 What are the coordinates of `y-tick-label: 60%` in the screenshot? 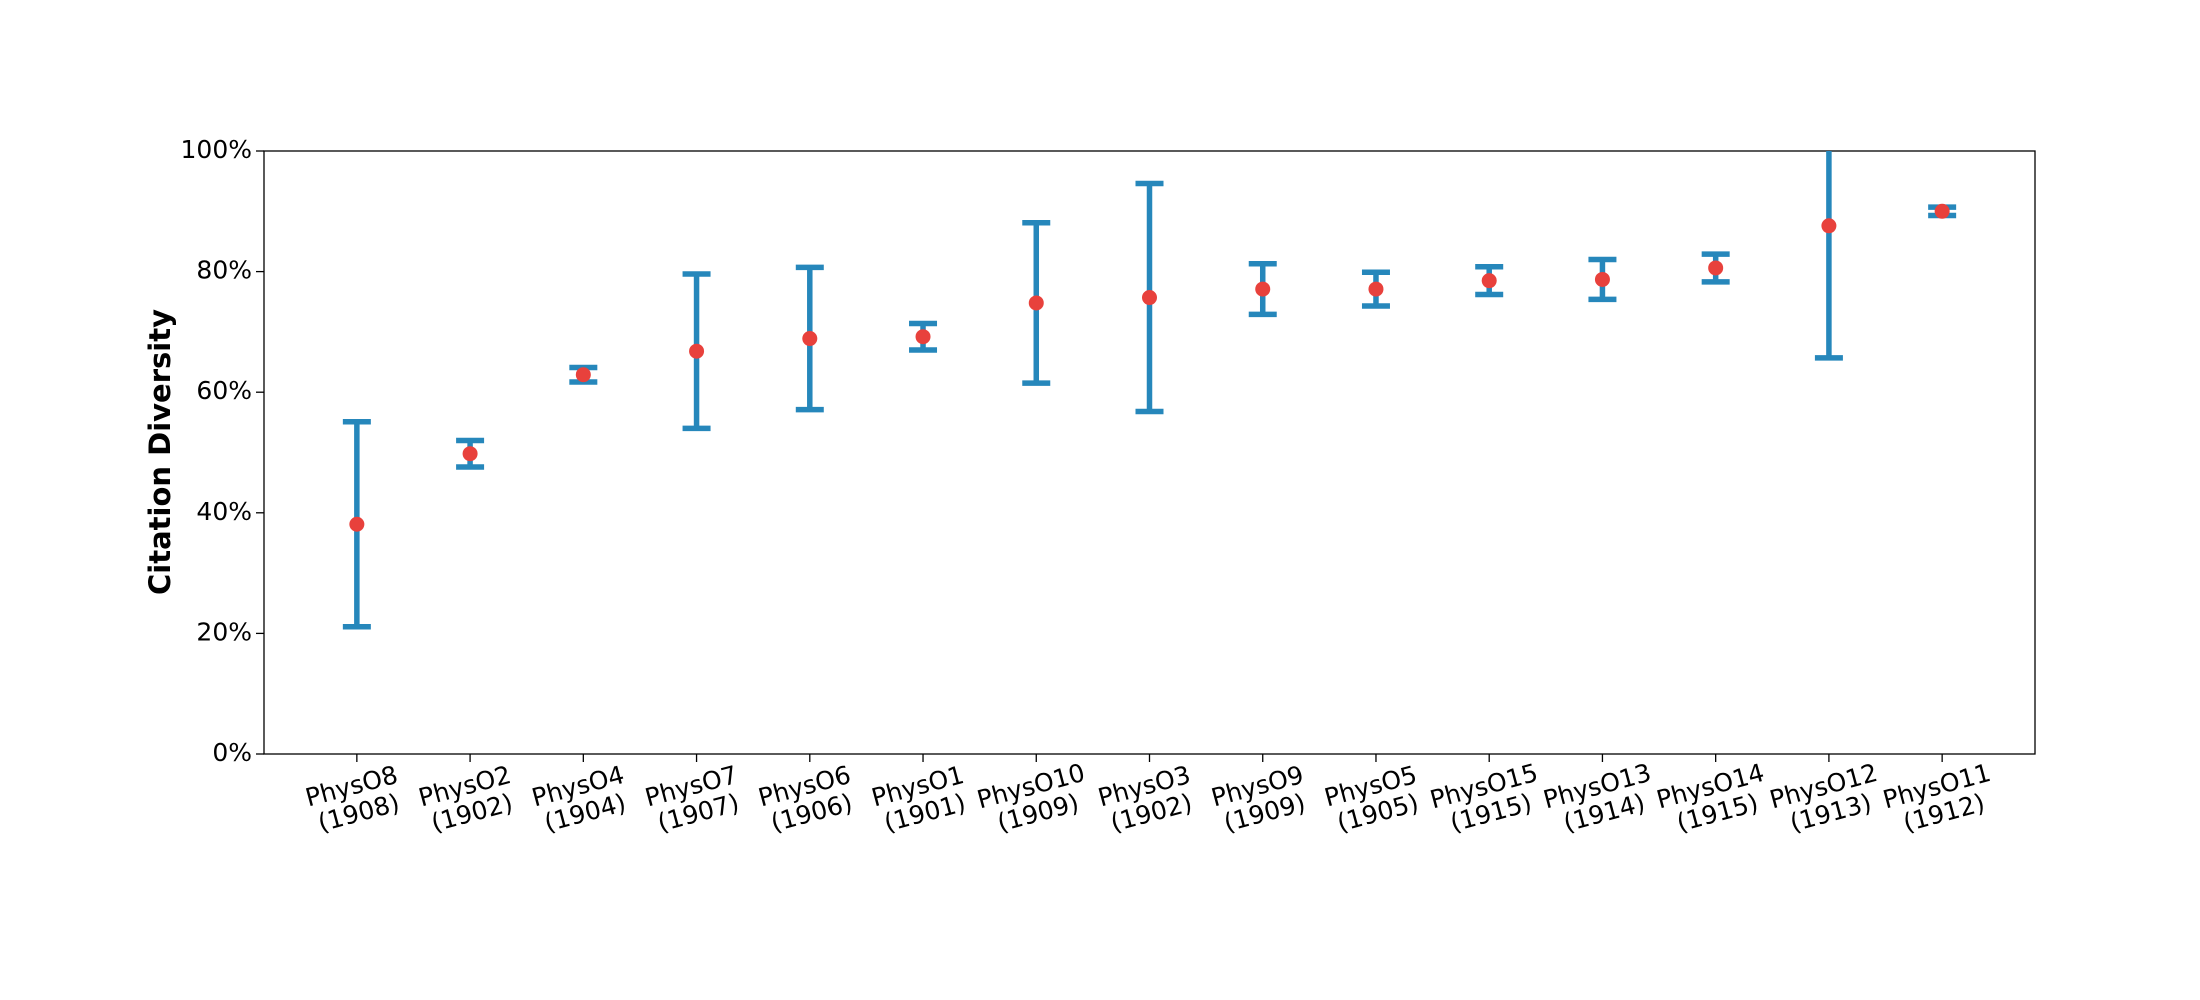 It's located at (224, 390).